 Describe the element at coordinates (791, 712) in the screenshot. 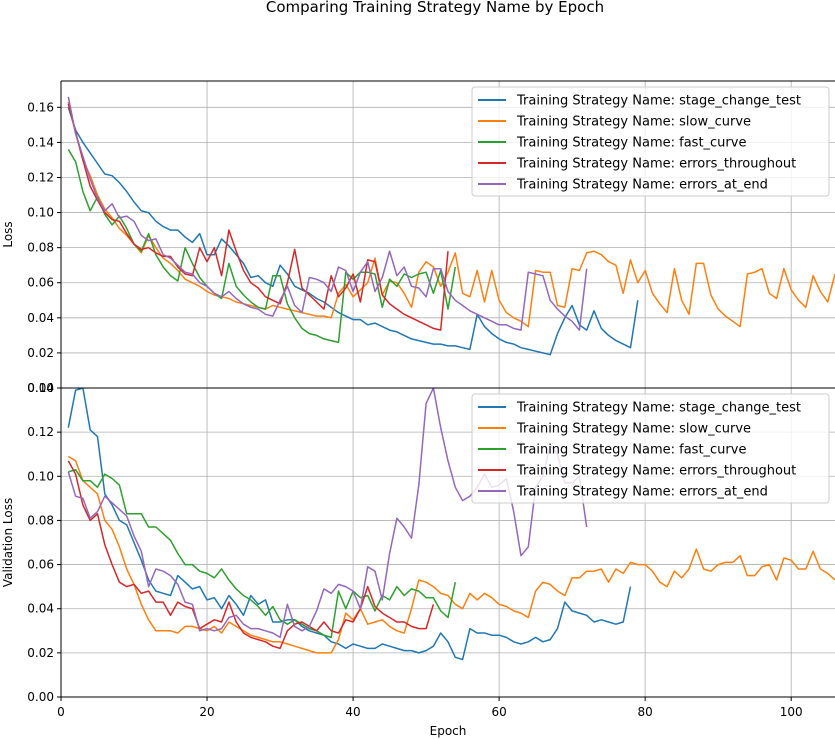

I see `x-tick-label: 100` at that location.